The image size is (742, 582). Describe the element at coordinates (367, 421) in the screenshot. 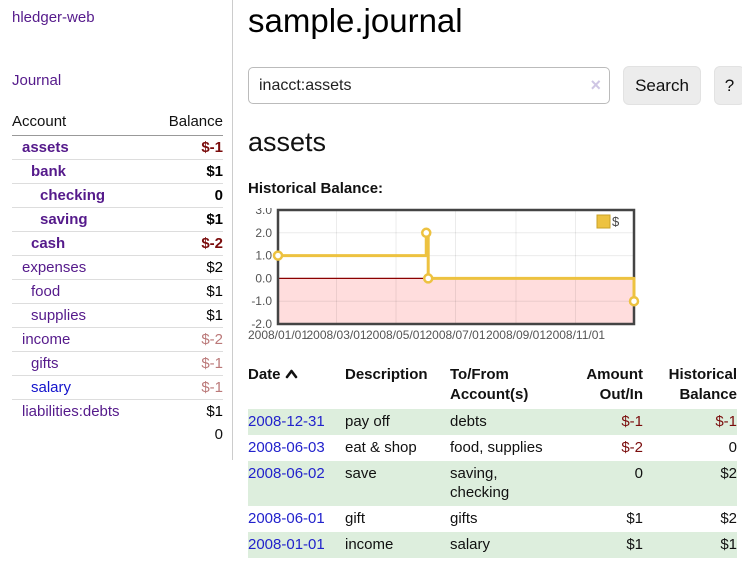

I see `transaction-description: pay off` at that location.